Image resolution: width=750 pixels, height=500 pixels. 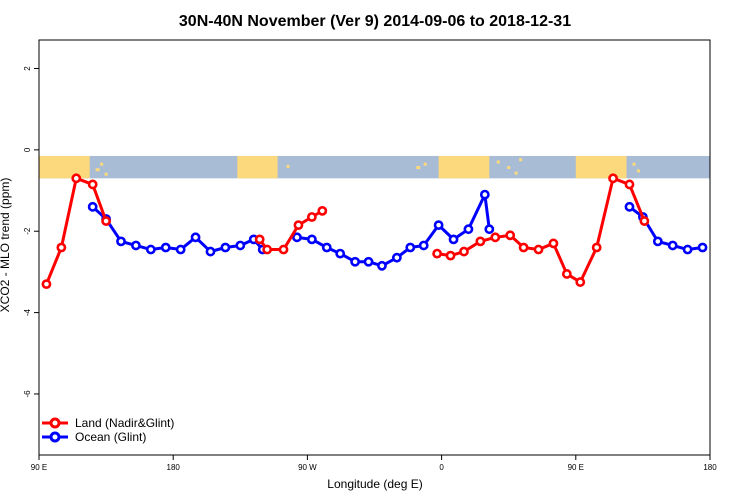 I want to click on series-ocean, so click(x=397, y=230).